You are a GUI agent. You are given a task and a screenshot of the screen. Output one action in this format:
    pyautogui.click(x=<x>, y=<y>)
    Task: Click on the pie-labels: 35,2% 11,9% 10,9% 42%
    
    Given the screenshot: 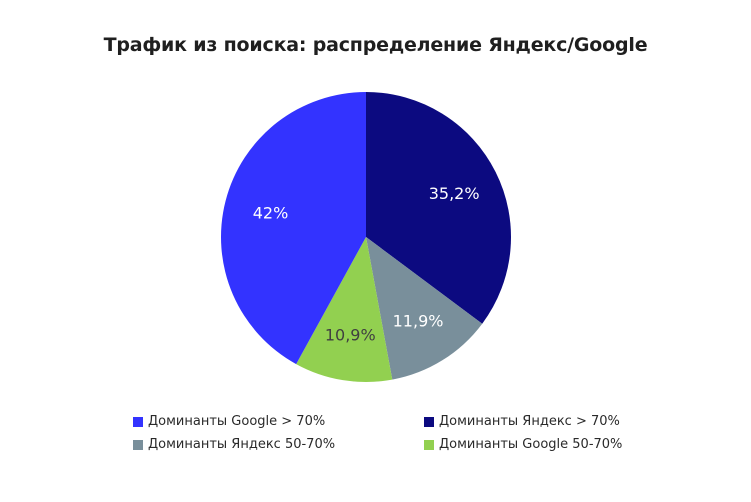 What is the action you would take?
    pyautogui.click(x=366, y=264)
    